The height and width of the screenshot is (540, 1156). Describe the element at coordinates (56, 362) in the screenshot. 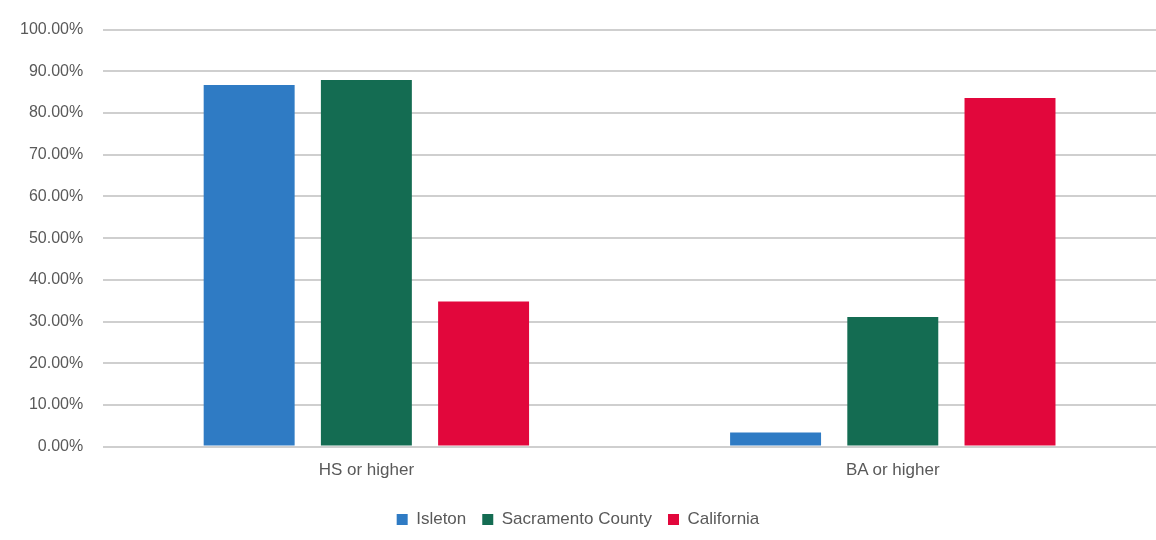

I see `y-tick-label: 20.00%` at that location.